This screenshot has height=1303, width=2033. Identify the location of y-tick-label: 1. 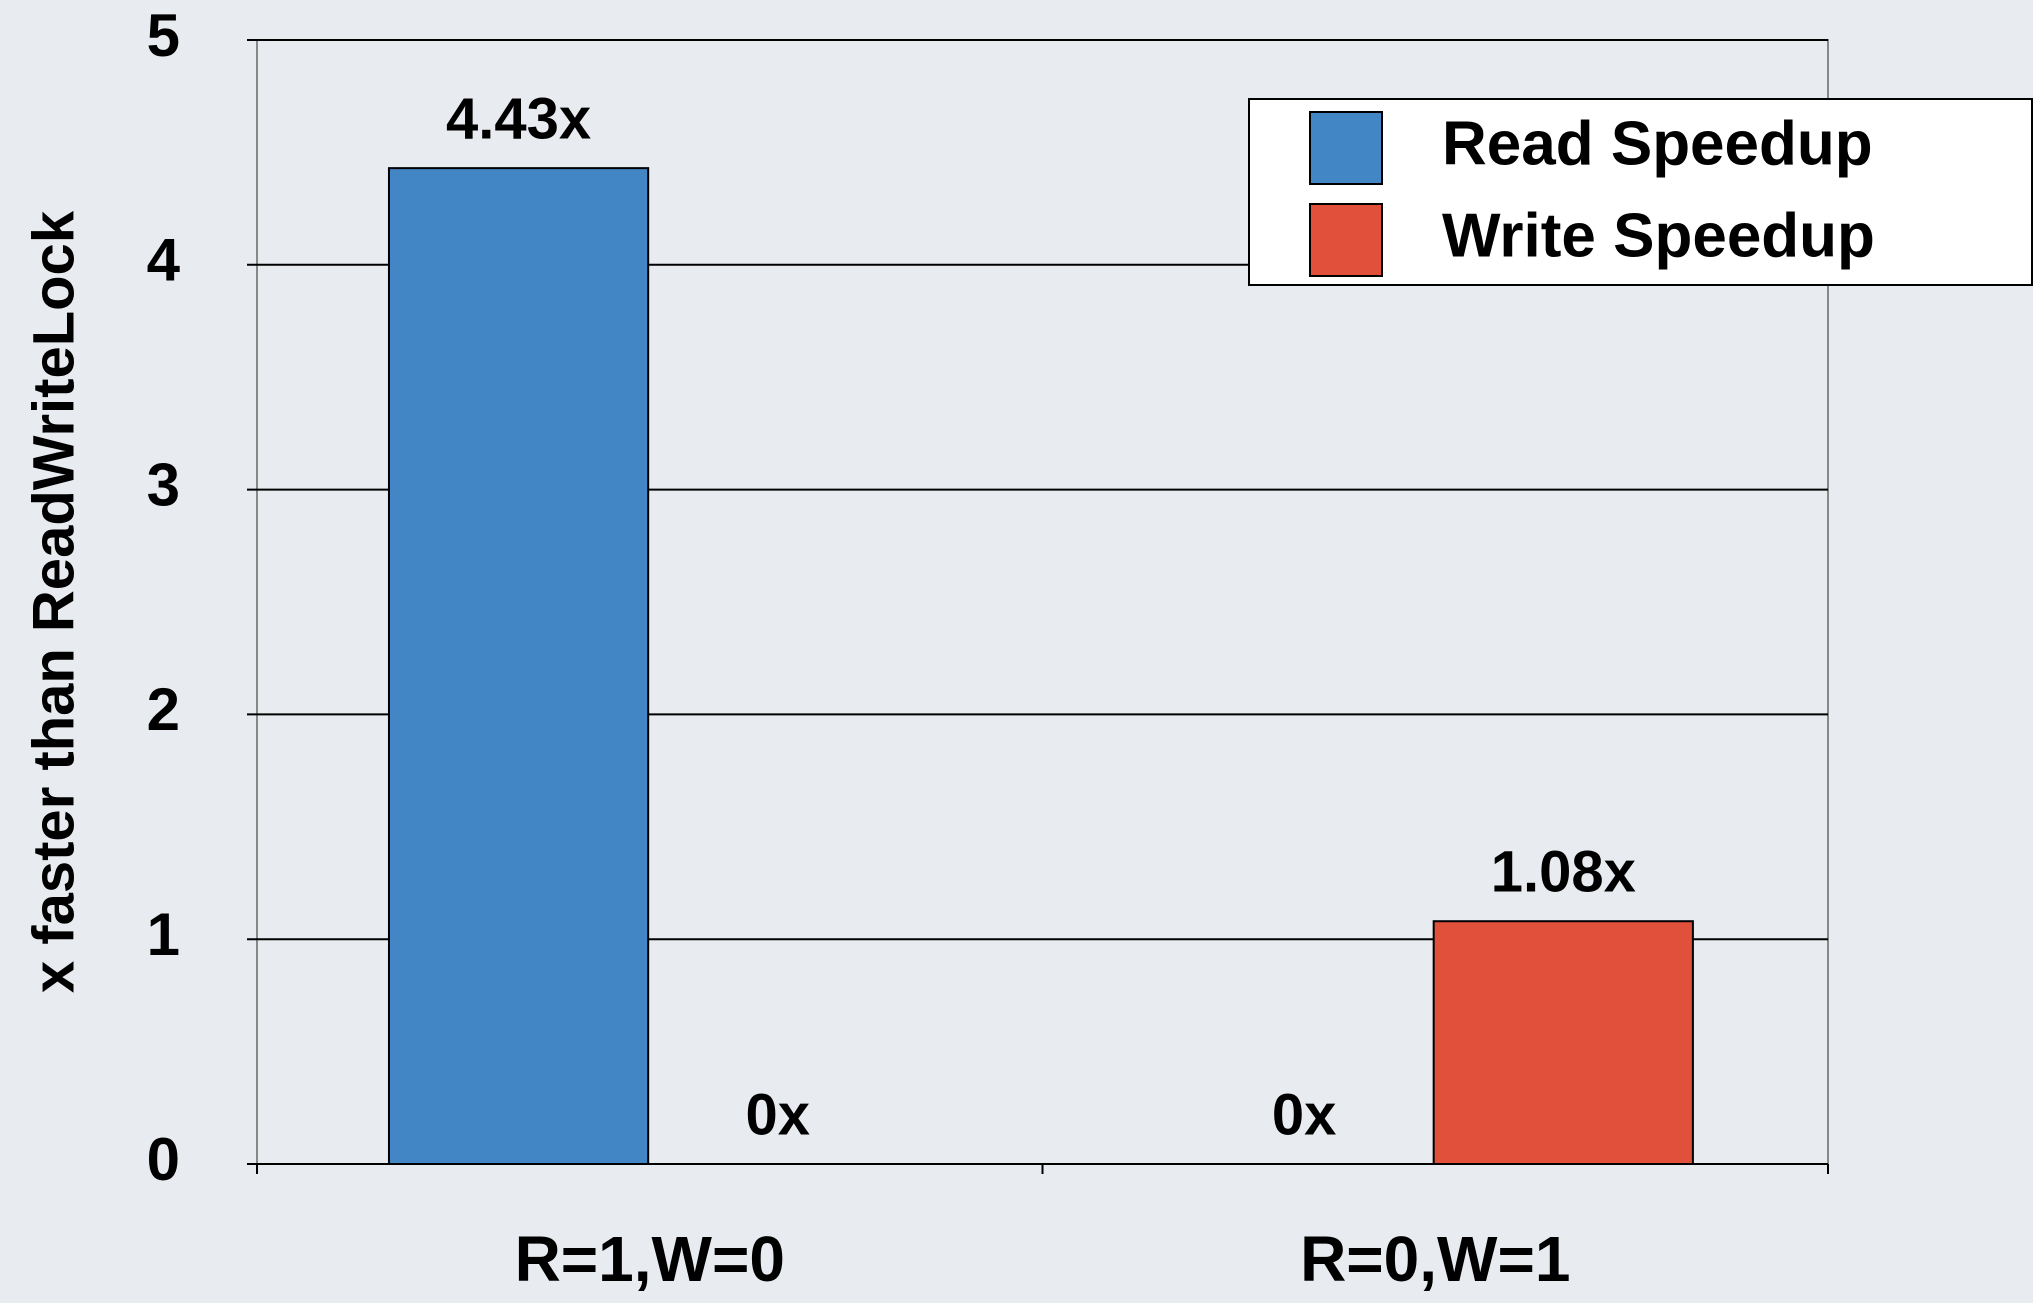
(163, 934).